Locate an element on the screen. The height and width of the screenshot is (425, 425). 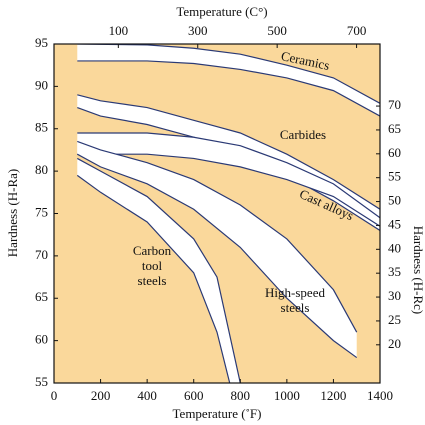
y2-tick-label: 40 is located at coordinates (394, 247).